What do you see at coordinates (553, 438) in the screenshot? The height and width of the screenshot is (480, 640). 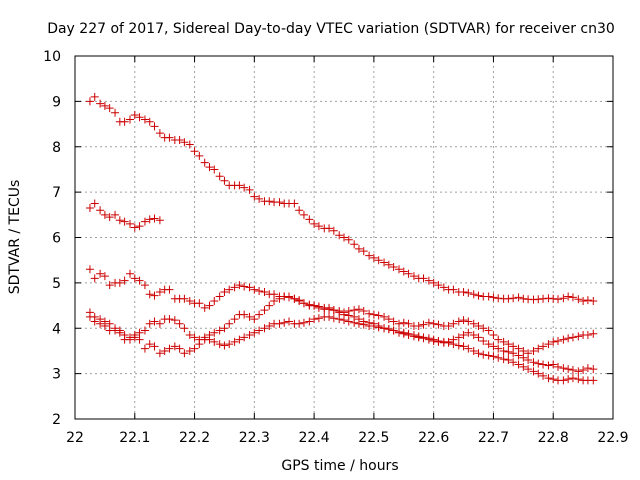 I see `x-tick-label: 22.8` at bounding box center [553, 438].